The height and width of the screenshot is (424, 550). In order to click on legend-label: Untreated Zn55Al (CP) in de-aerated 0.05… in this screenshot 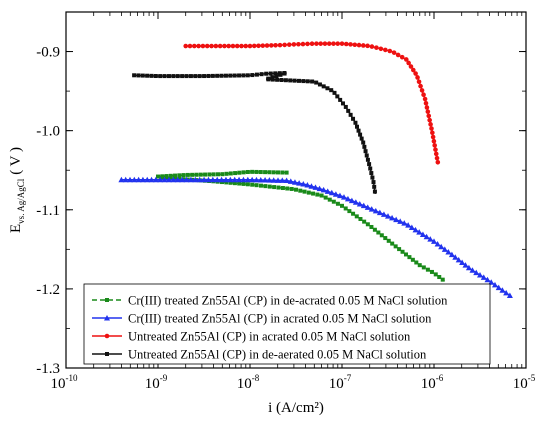, I will do `click(277, 355)`.